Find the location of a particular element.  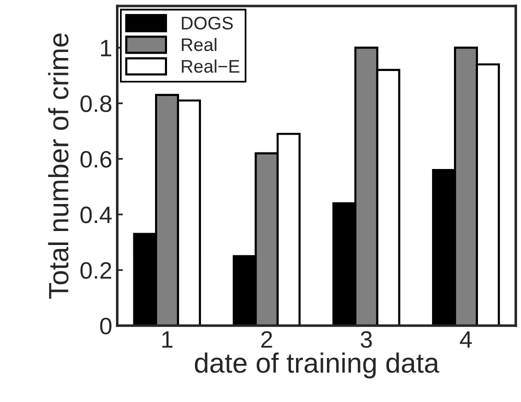

y-axis-title: Total number of crime is located at coordinates (58, 166).